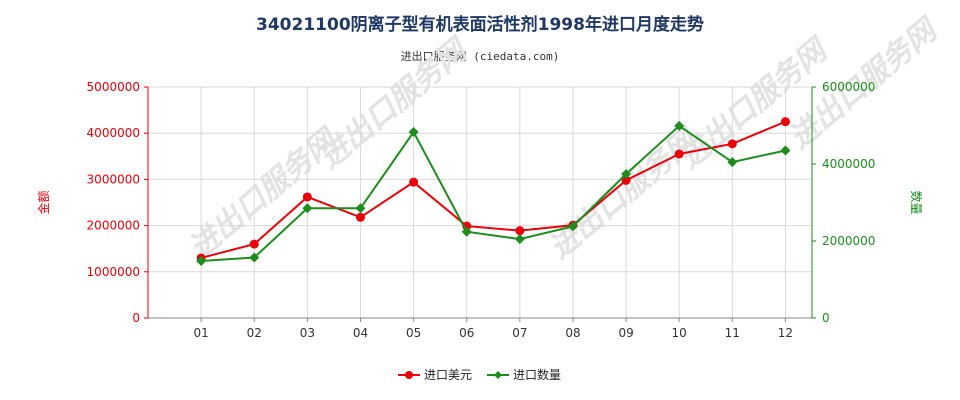  What do you see at coordinates (43, 202) in the screenshot?
I see `y-axis-left-title: 金额` at bounding box center [43, 202].